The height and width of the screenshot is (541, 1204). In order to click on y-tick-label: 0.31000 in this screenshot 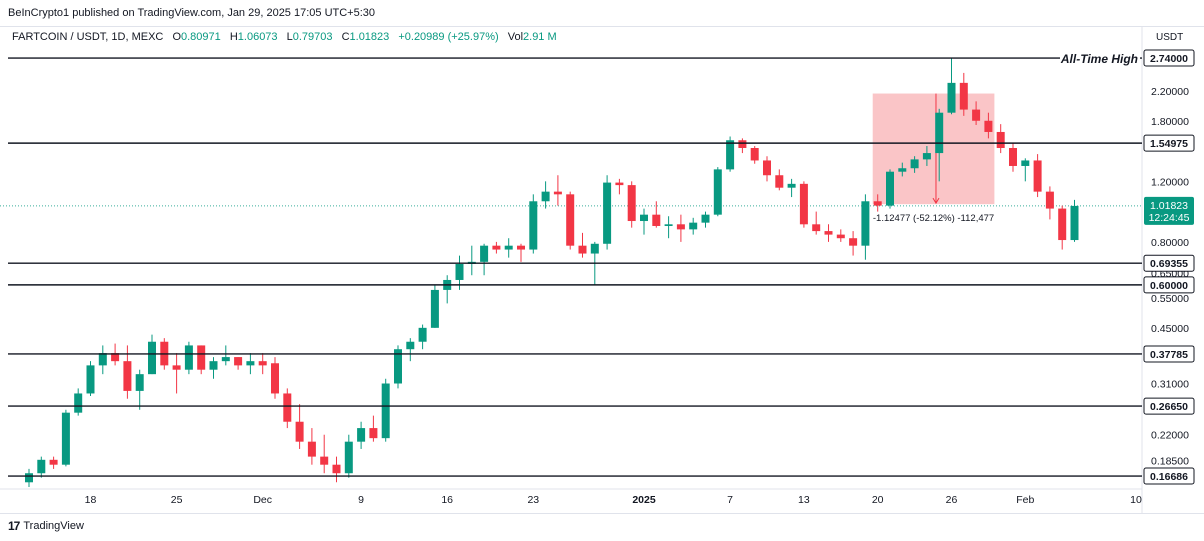, I will do `click(1170, 385)`.